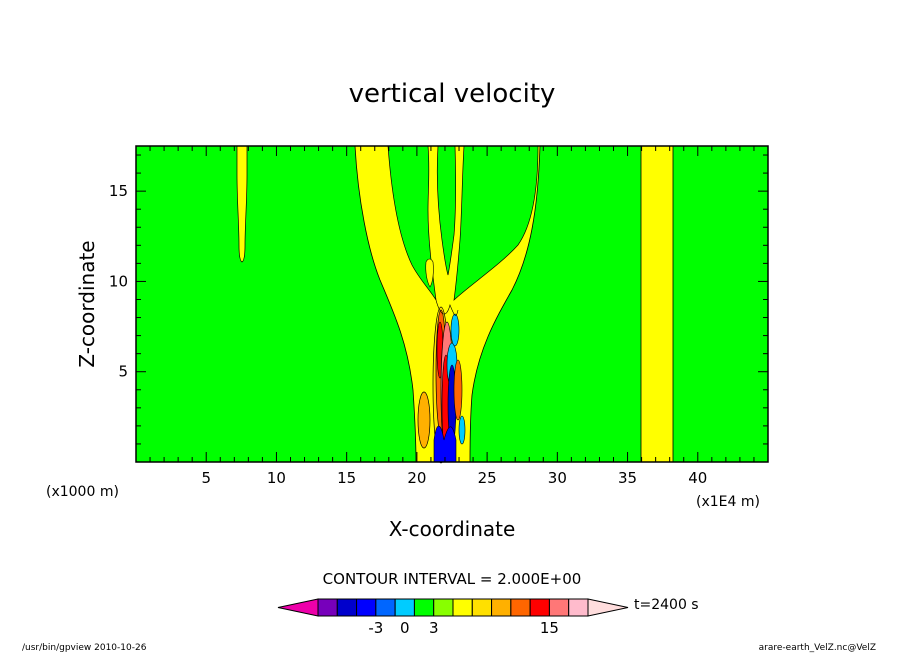 This screenshot has height=654, width=904. What do you see at coordinates (557, 478) in the screenshot?
I see `x-tick-label: 30` at bounding box center [557, 478].